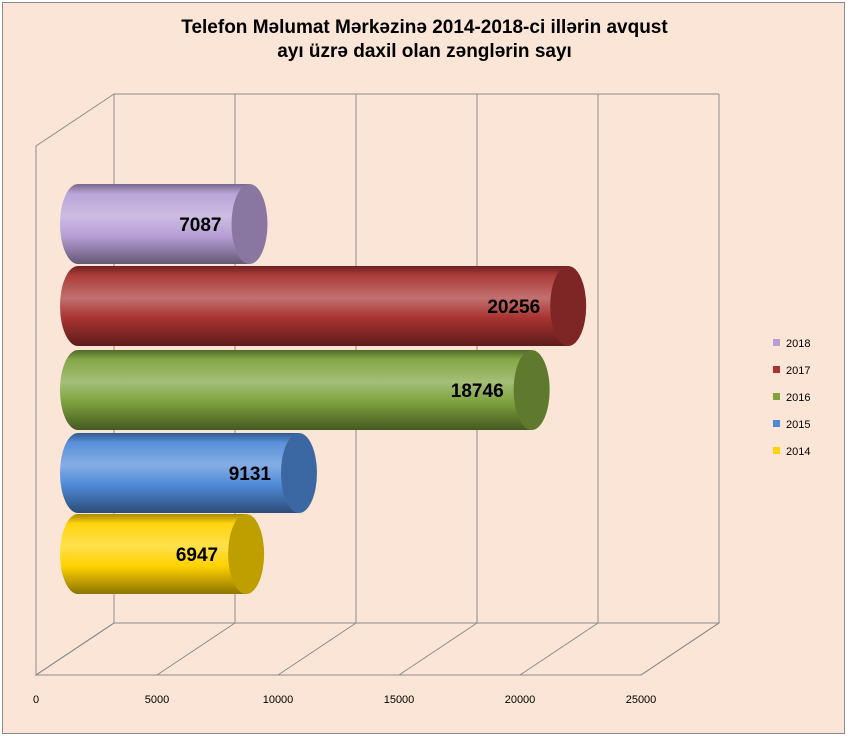  I want to click on legend-swatch-2015, so click(776, 423).